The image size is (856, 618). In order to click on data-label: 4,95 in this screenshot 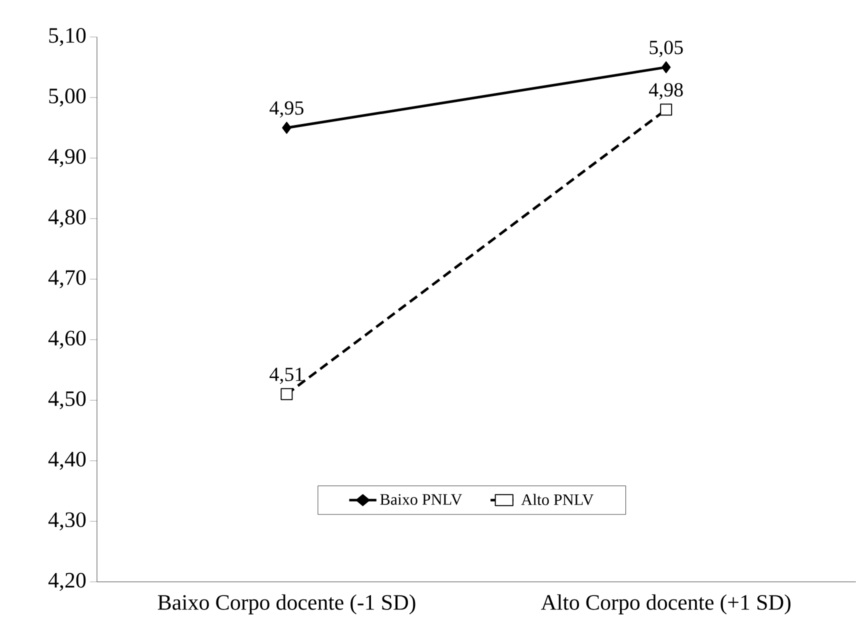, I will do `click(287, 109)`.